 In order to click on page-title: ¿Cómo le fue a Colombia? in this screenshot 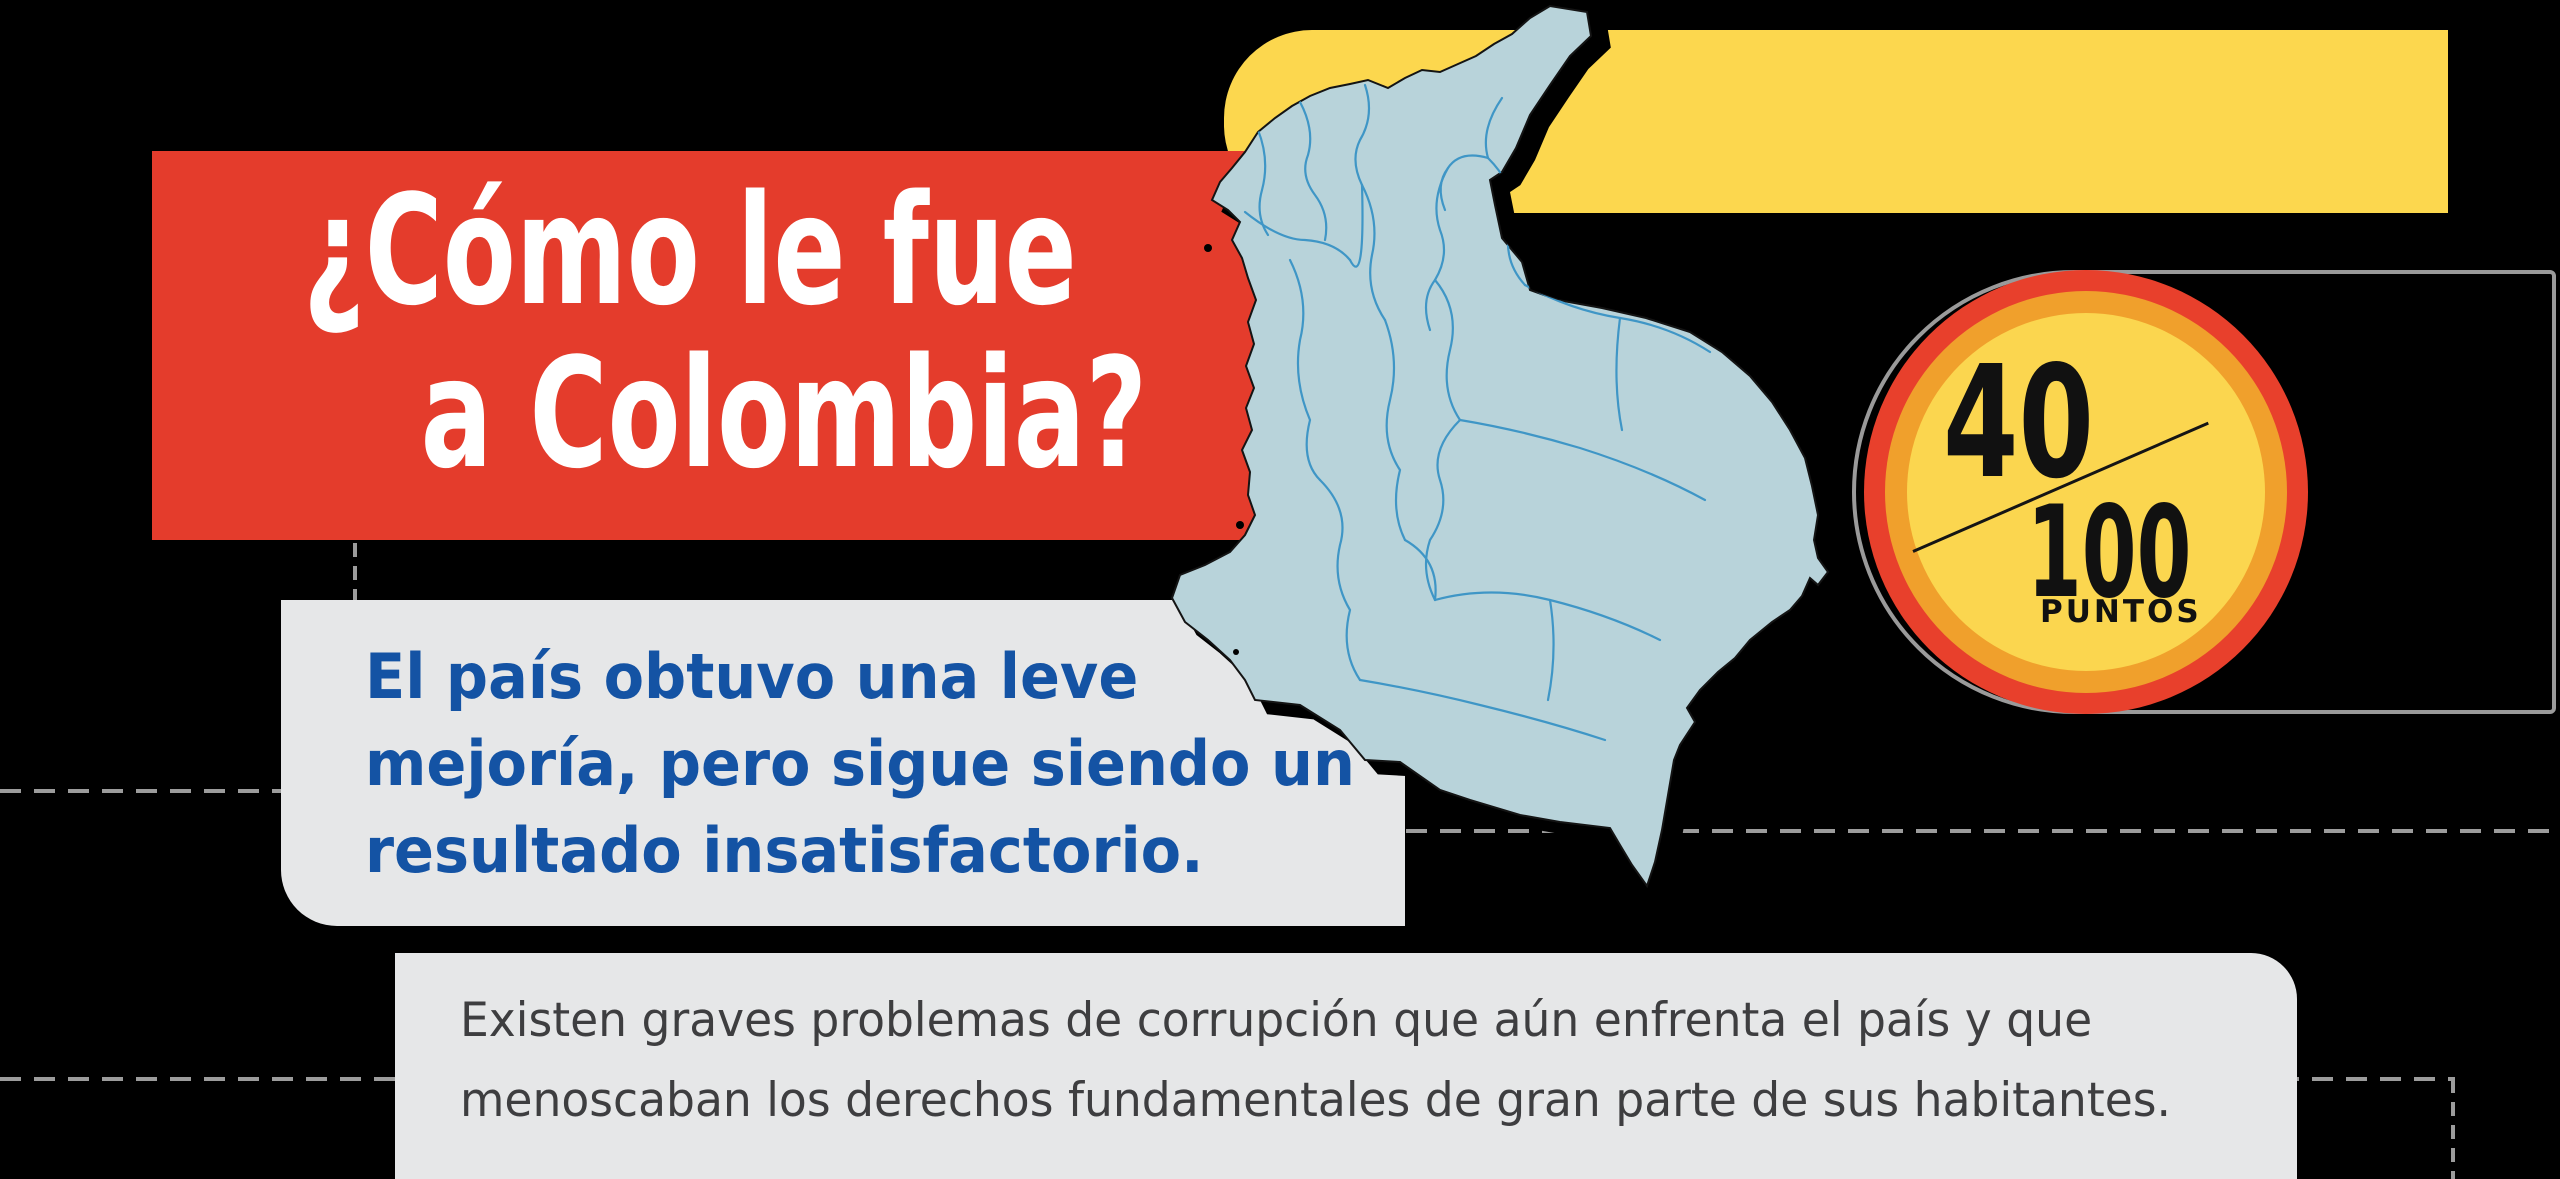, I will do `click(725, 332)`.